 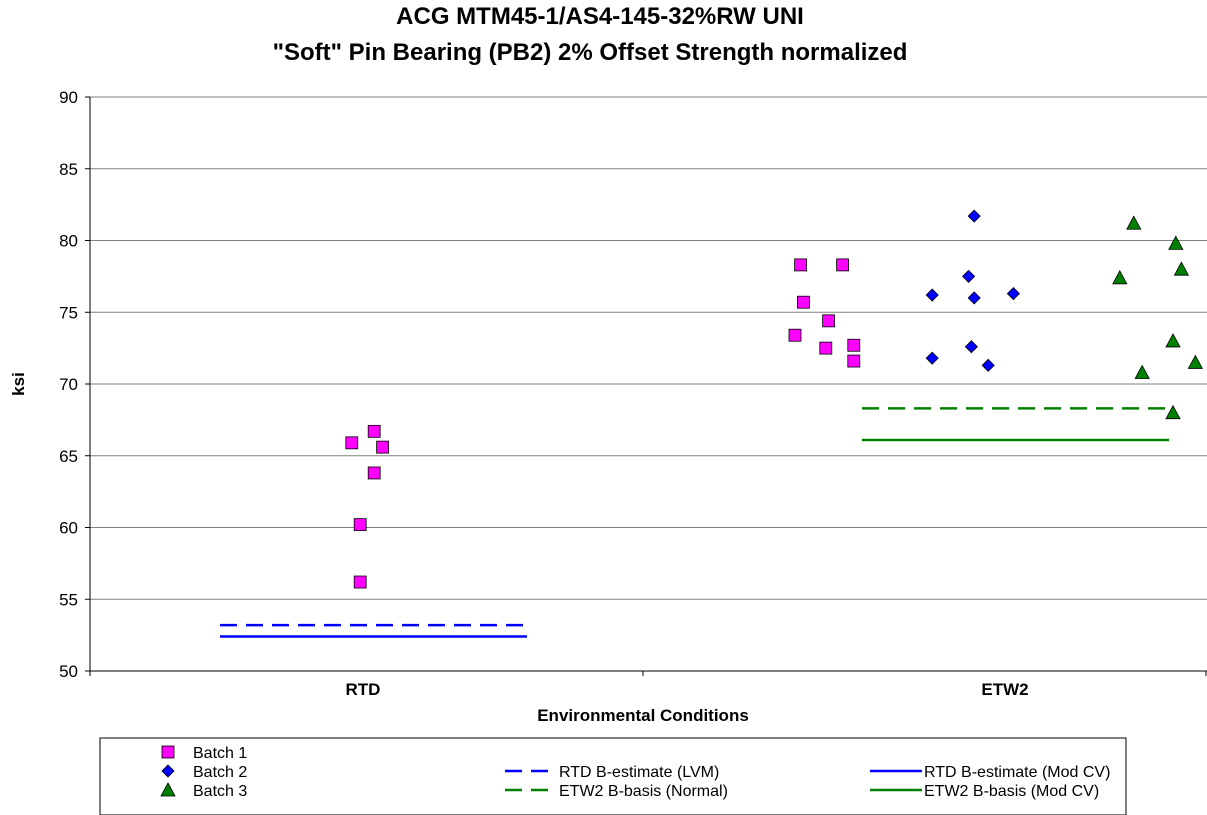 I want to click on legend-label: Batch 1, so click(x=220, y=753).